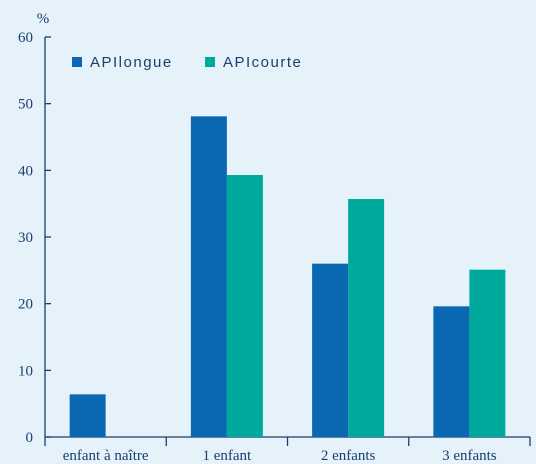 This screenshot has width=536, height=464. Describe the element at coordinates (25, 371) in the screenshot. I see `y-tick-label: 10` at that location.